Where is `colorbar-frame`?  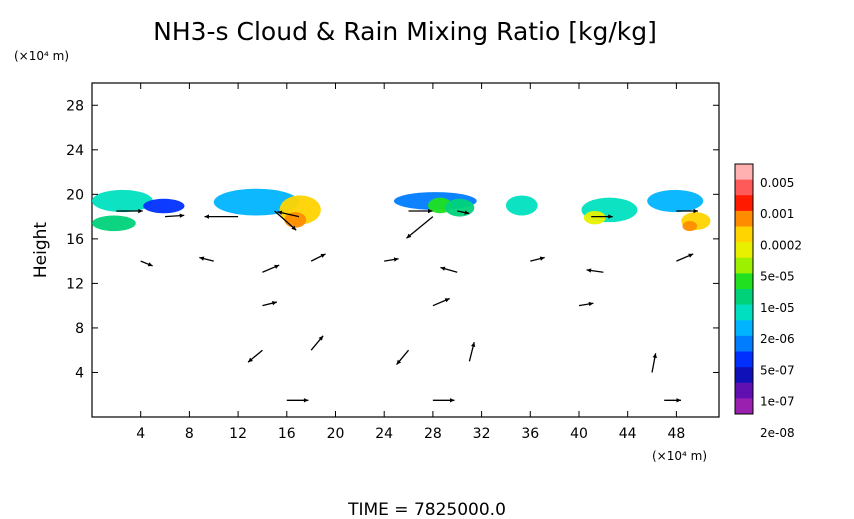 colorbar-frame is located at coordinates (744, 289).